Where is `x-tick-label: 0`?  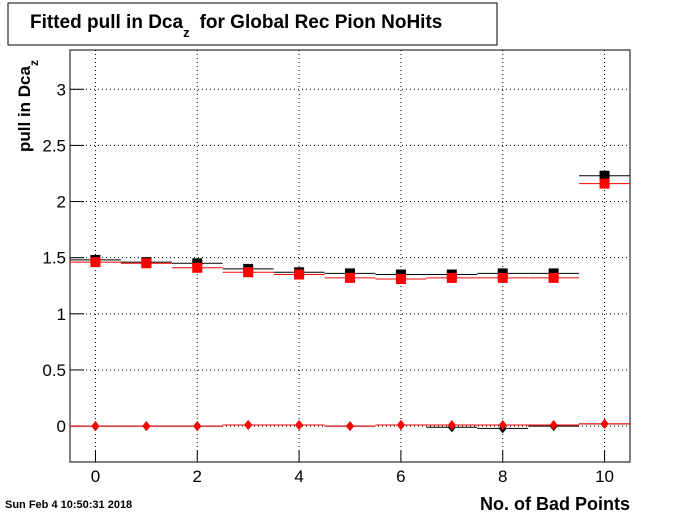 x-tick-label: 0 is located at coordinates (95, 476).